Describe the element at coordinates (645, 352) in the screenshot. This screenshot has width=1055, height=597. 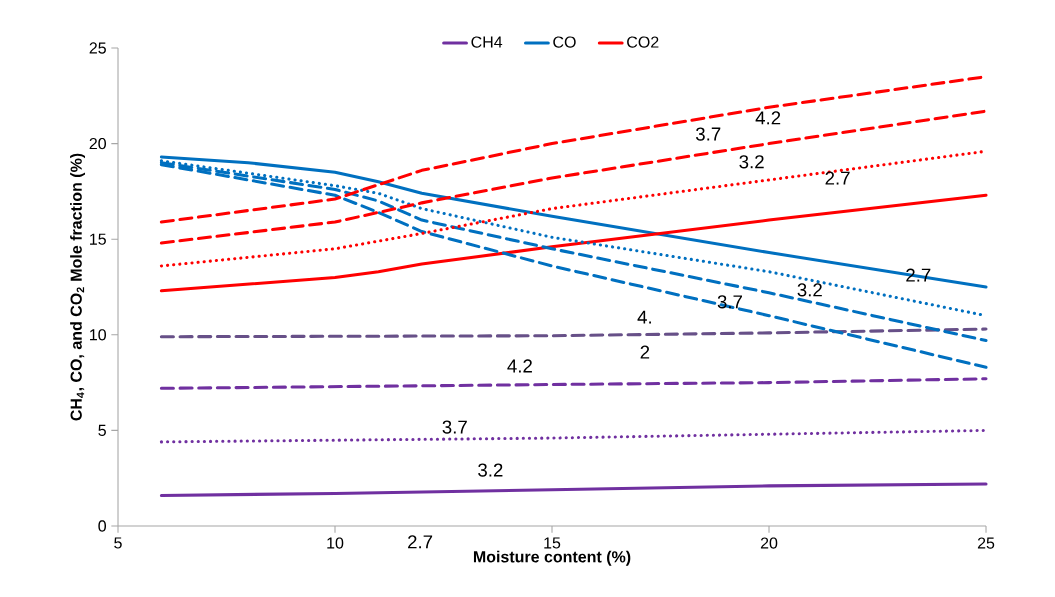
I see `annotation: 2` at that location.